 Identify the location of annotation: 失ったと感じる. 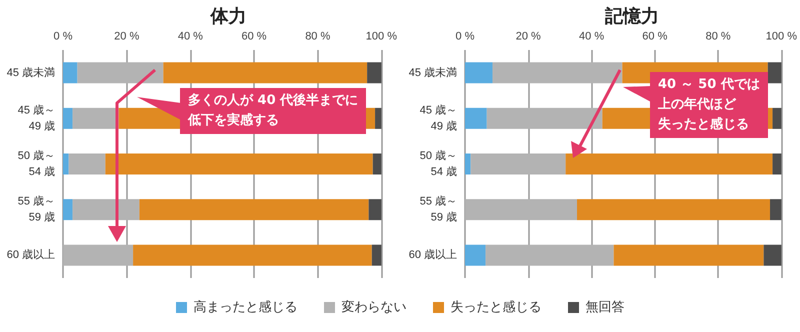
(704, 125).